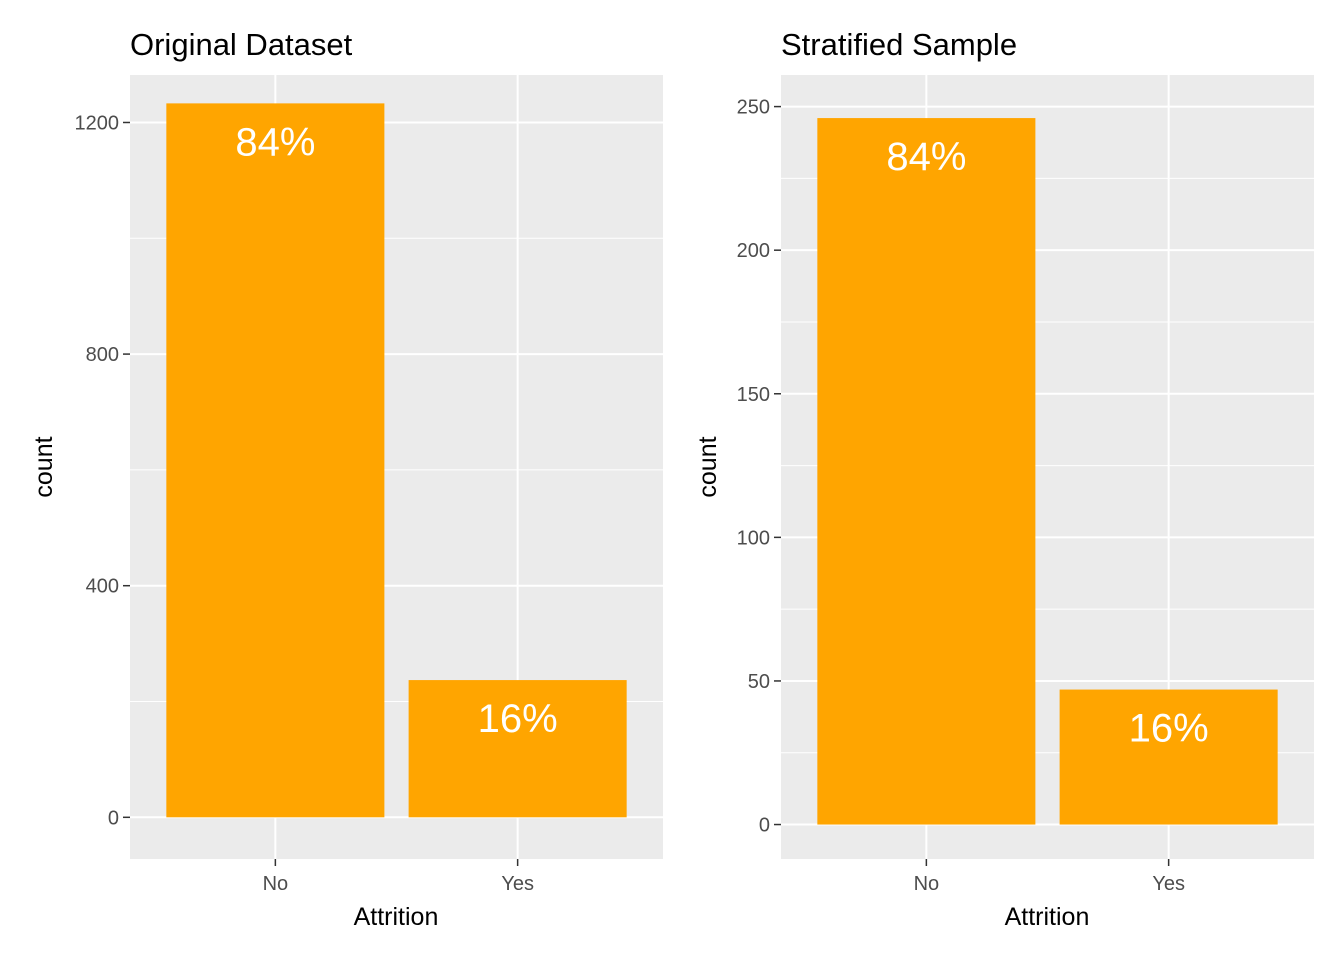 Image resolution: width=1344 pixels, height=965 pixels. I want to click on chart-title: Stratified Sample, so click(899, 44).